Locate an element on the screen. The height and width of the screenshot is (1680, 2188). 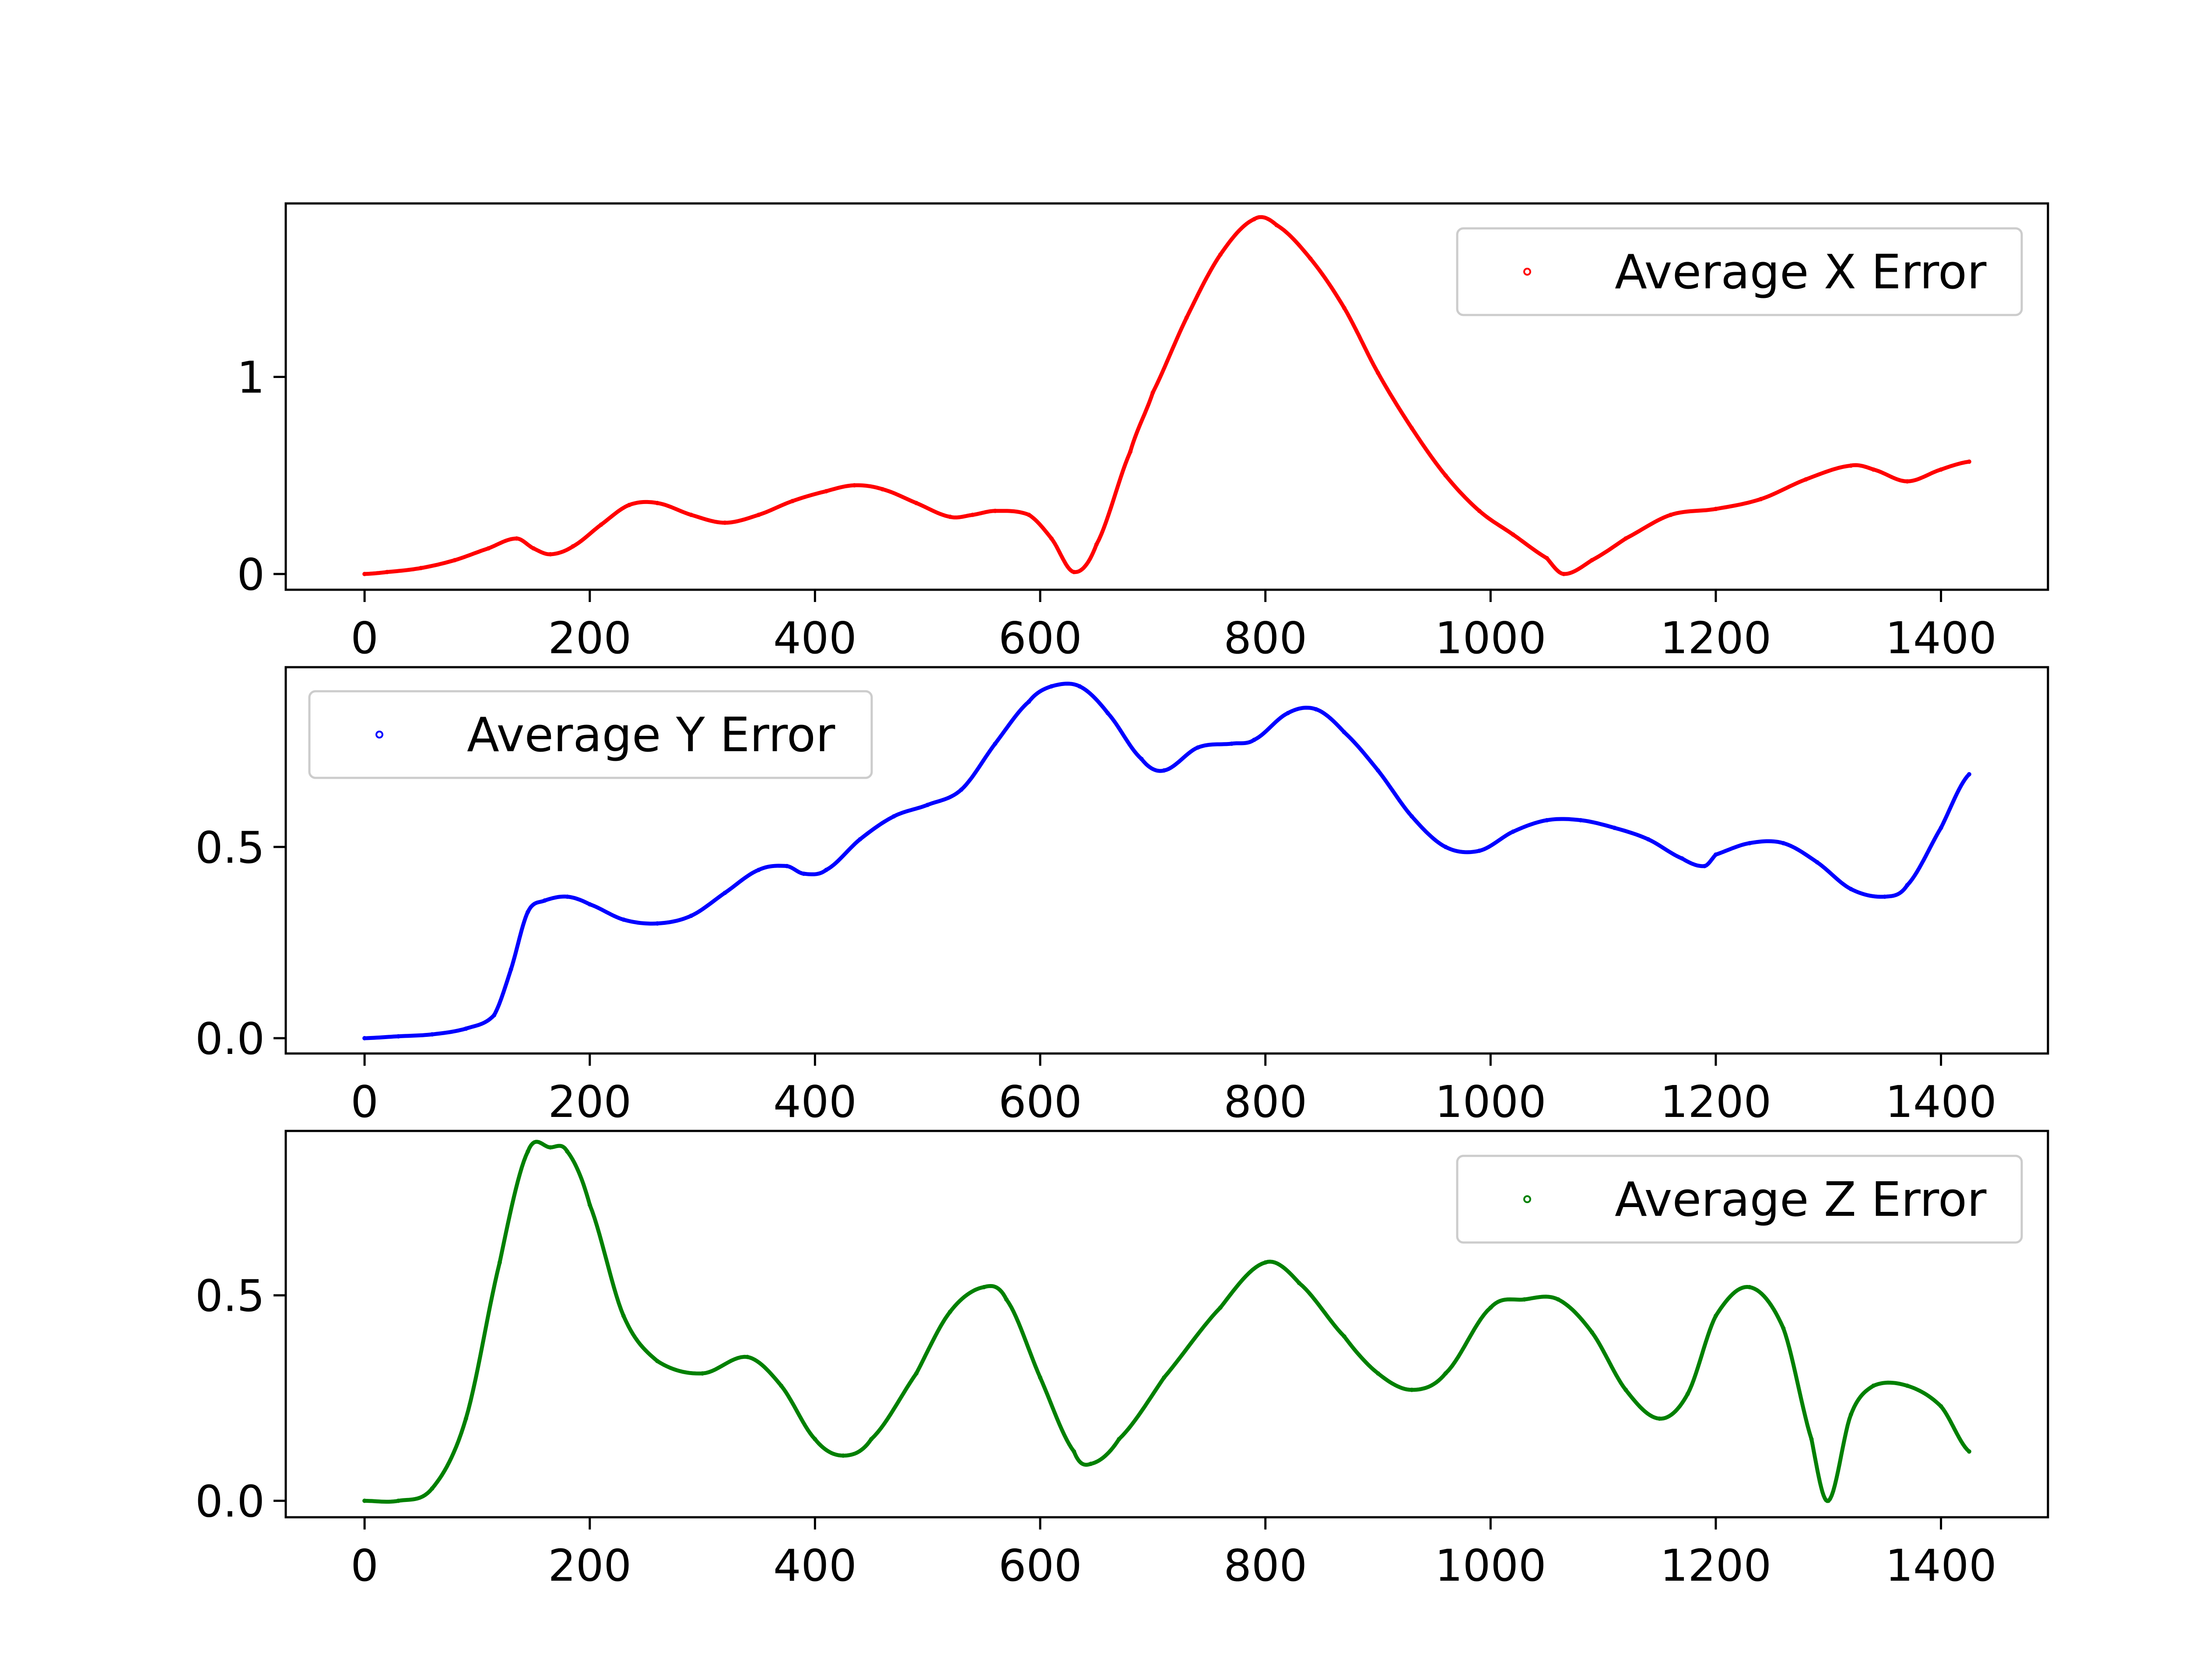
x-tick-label: 1000 is located at coordinates (1491, 1565).